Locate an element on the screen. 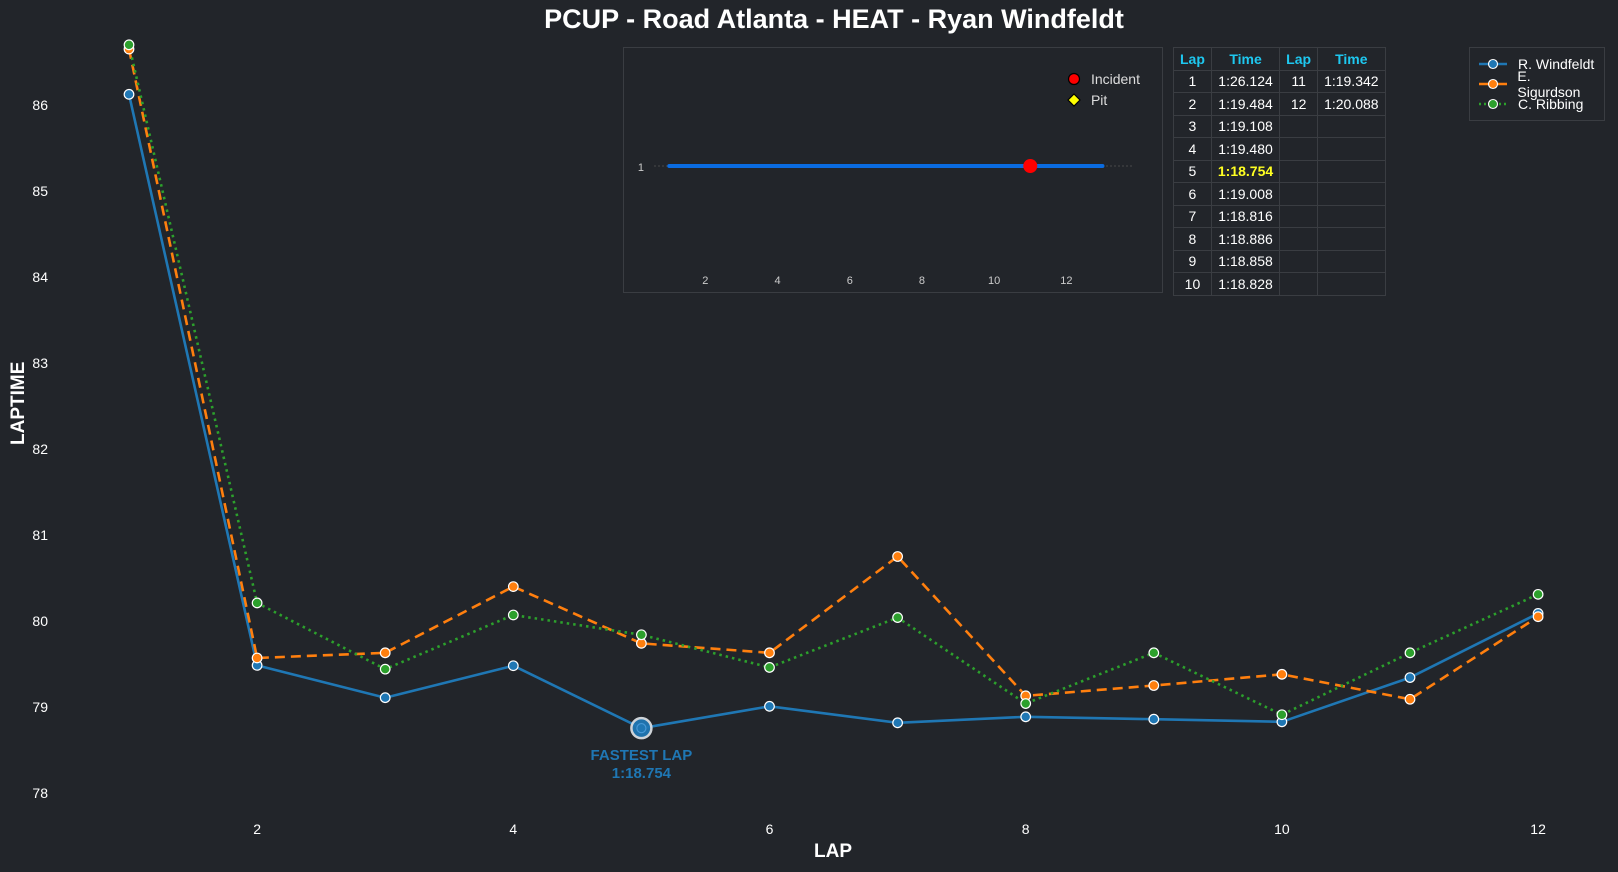 This screenshot has height=872, width=1618. table-row: 5 1:18.754 is located at coordinates (1279, 171).